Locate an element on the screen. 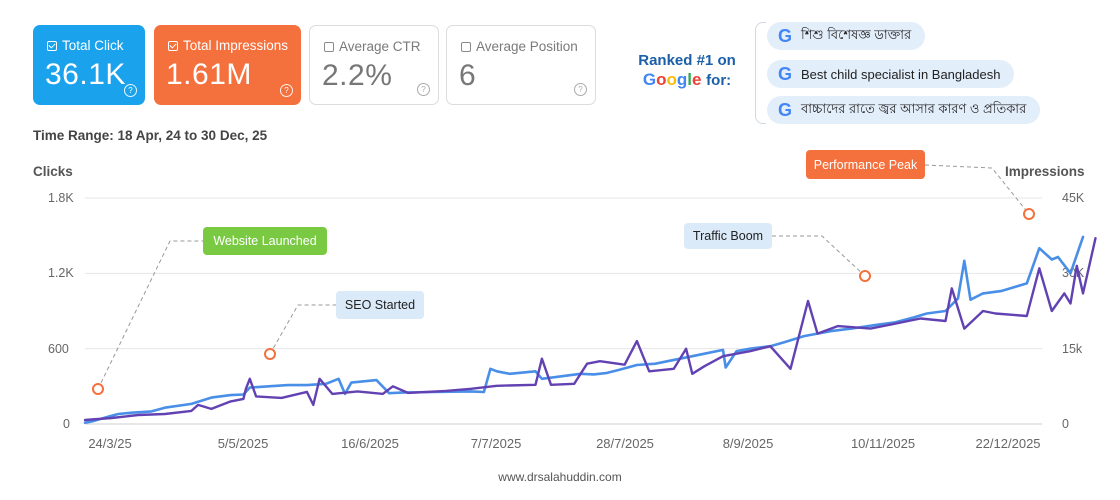  card-label: Average CTR is located at coordinates (380, 46).